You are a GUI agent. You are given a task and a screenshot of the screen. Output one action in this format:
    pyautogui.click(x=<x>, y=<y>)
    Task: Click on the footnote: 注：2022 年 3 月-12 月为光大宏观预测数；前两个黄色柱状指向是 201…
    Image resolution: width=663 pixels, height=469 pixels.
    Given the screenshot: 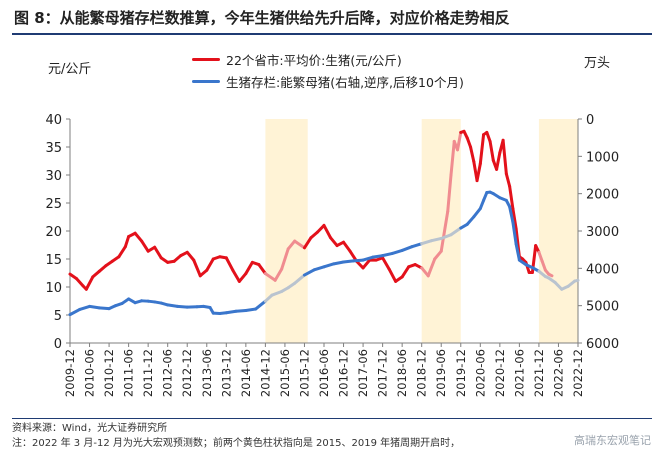 What is the action you would take?
    pyautogui.click(x=236, y=443)
    